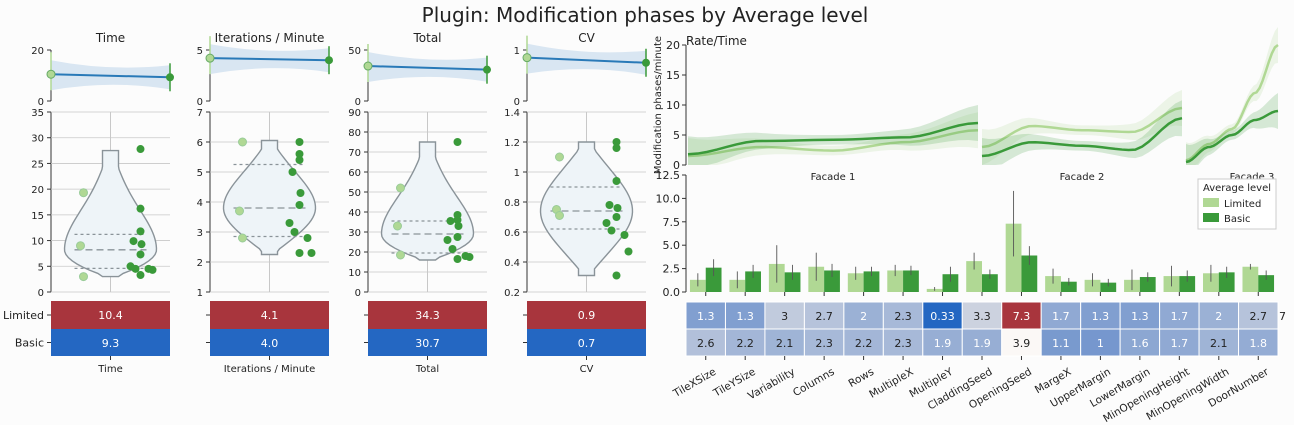 Image resolution: width=1294 pixels, height=425 pixels. I want to click on table-value-basic: 0.7, so click(587, 343).